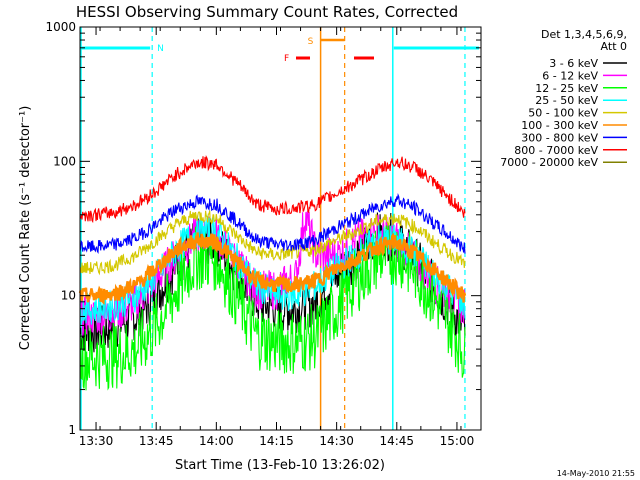 The image size is (640, 480). Describe the element at coordinates (276, 441) in the screenshot. I see `x-tick-label: 14:15` at that location.